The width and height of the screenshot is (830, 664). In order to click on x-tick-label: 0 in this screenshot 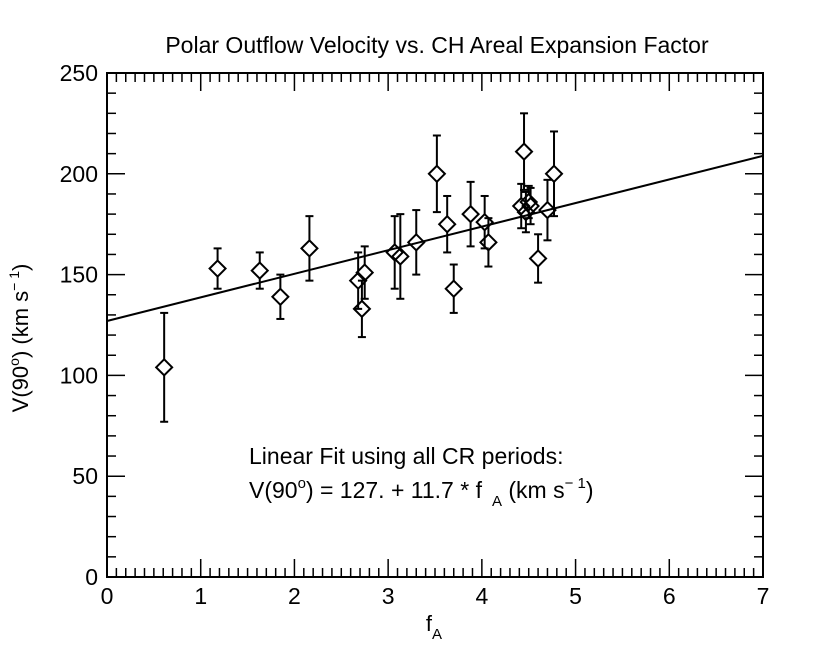, I will do `click(107, 596)`.